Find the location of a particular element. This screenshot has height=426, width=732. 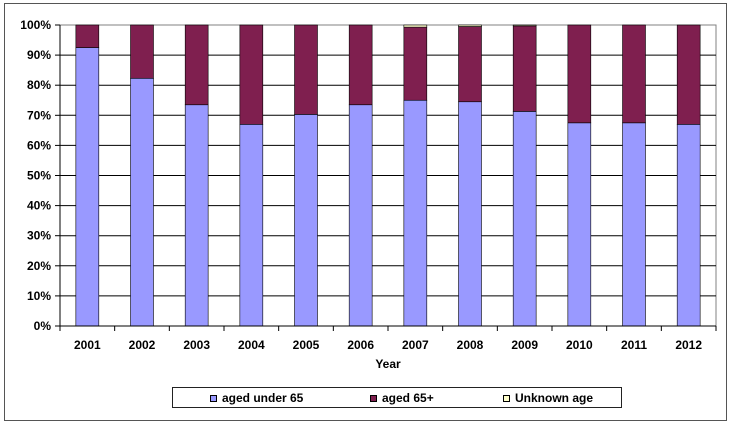

bar-segment-aged-under-65-2011 is located at coordinates (634, 224).